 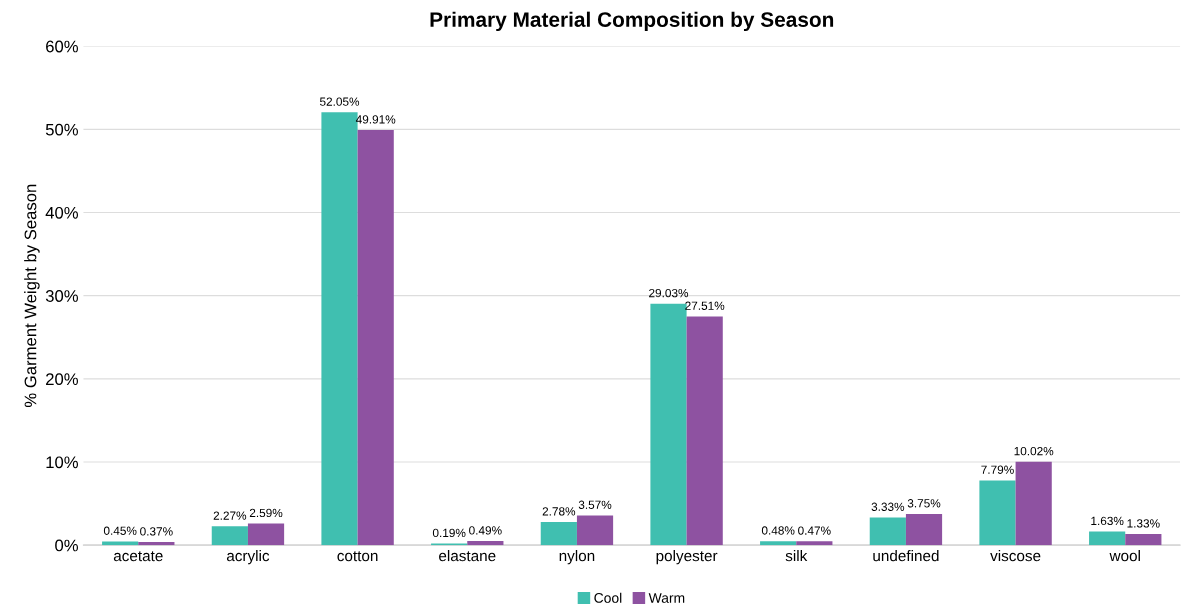 What do you see at coordinates (62, 379) in the screenshot?
I see `y-tick-label: 20%` at bounding box center [62, 379].